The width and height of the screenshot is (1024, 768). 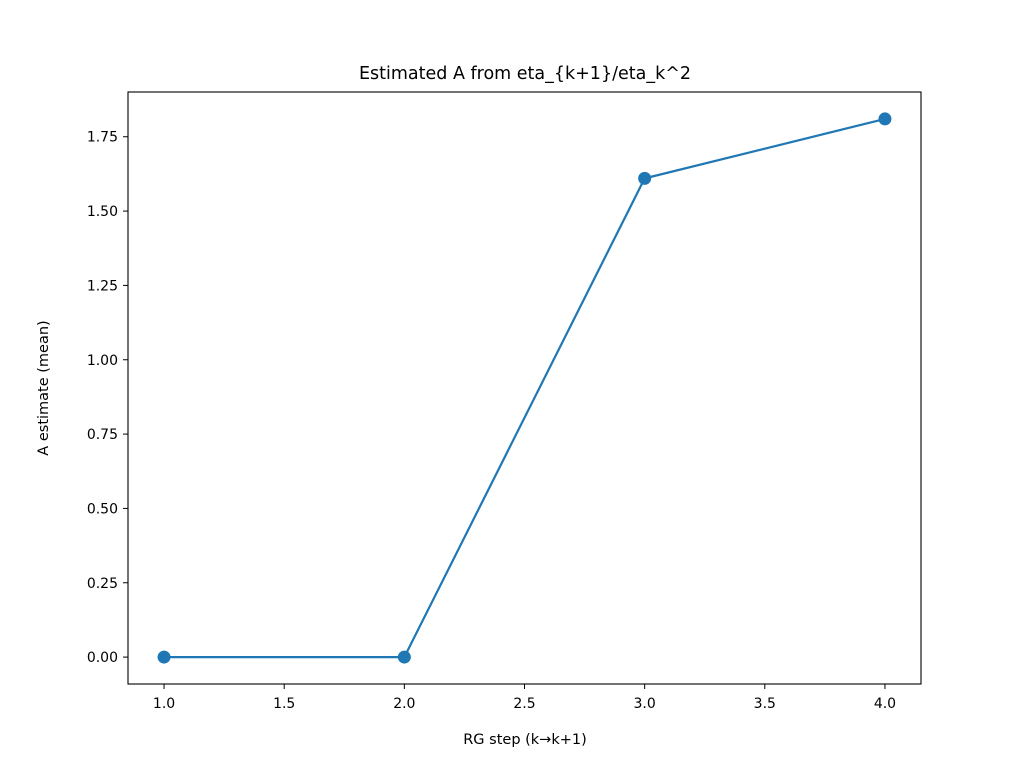 I want to click on x-axis-label: RG step (k→k+1), so click(x=525, y=740).